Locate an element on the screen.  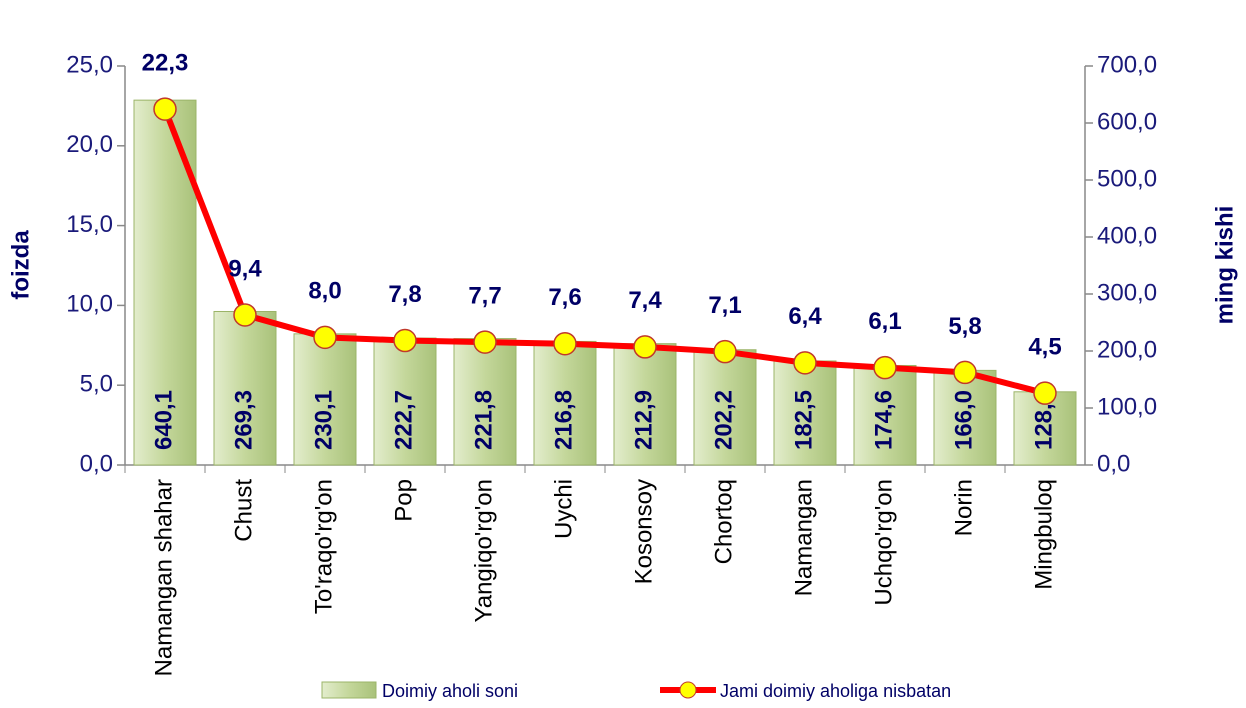
x-tick-label: Uychi is located at coordinates (563, 509).